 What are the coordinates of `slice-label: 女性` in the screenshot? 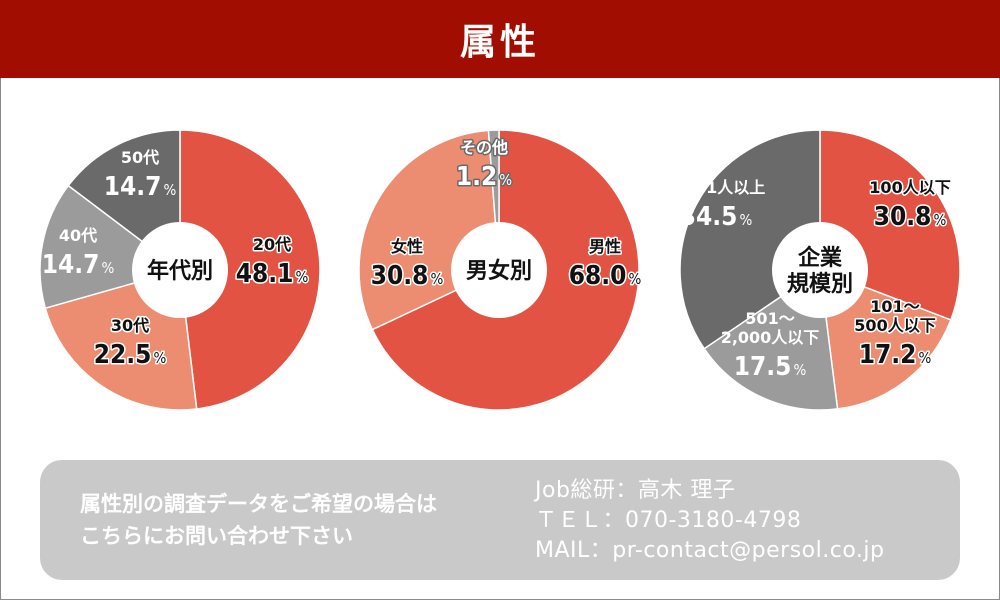 It's located at (407, 246).